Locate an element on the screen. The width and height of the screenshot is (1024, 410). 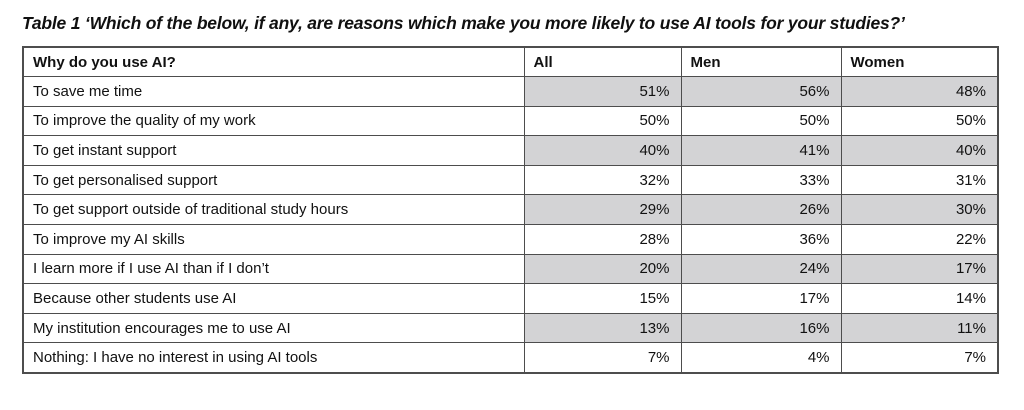
value-men: 36% is located at coordinates (761, 239).